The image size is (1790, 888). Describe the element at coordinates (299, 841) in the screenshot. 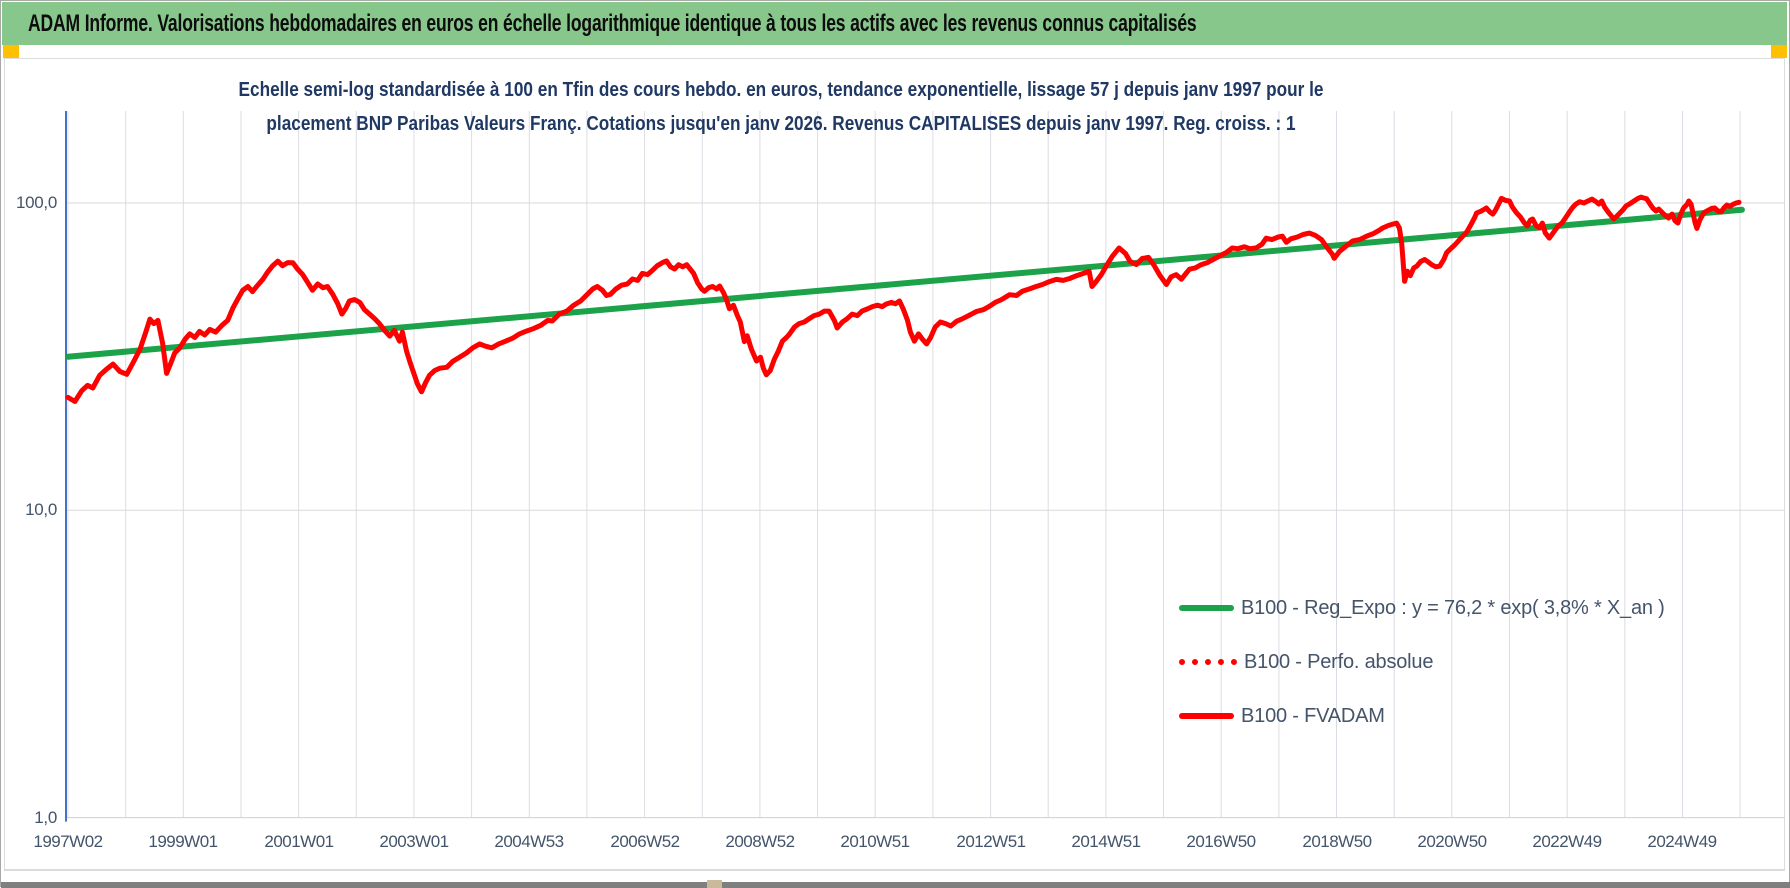

I see `x-tick-label: 2001W01` at that location.